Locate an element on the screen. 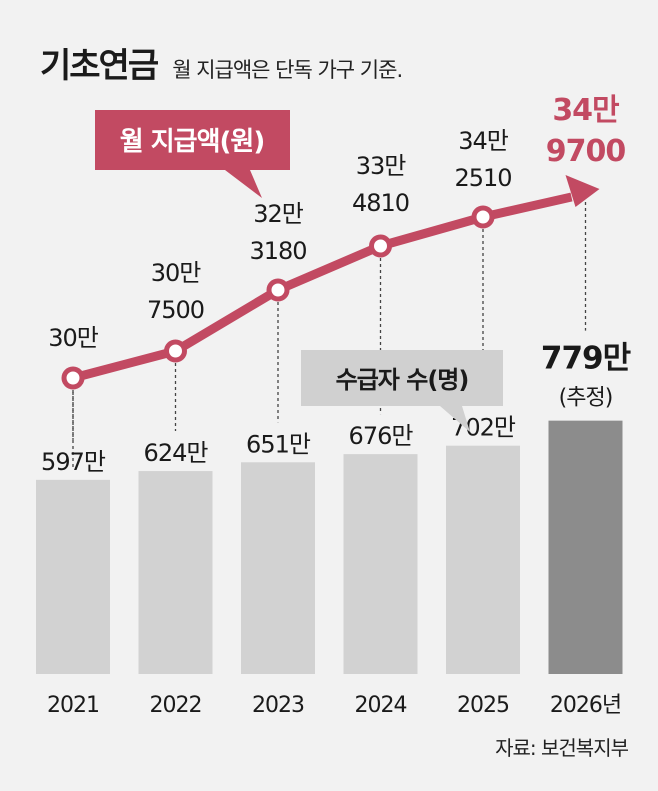 The image size is (658, 791). line-value-label: 4810 is located at coordinates (380, 203).